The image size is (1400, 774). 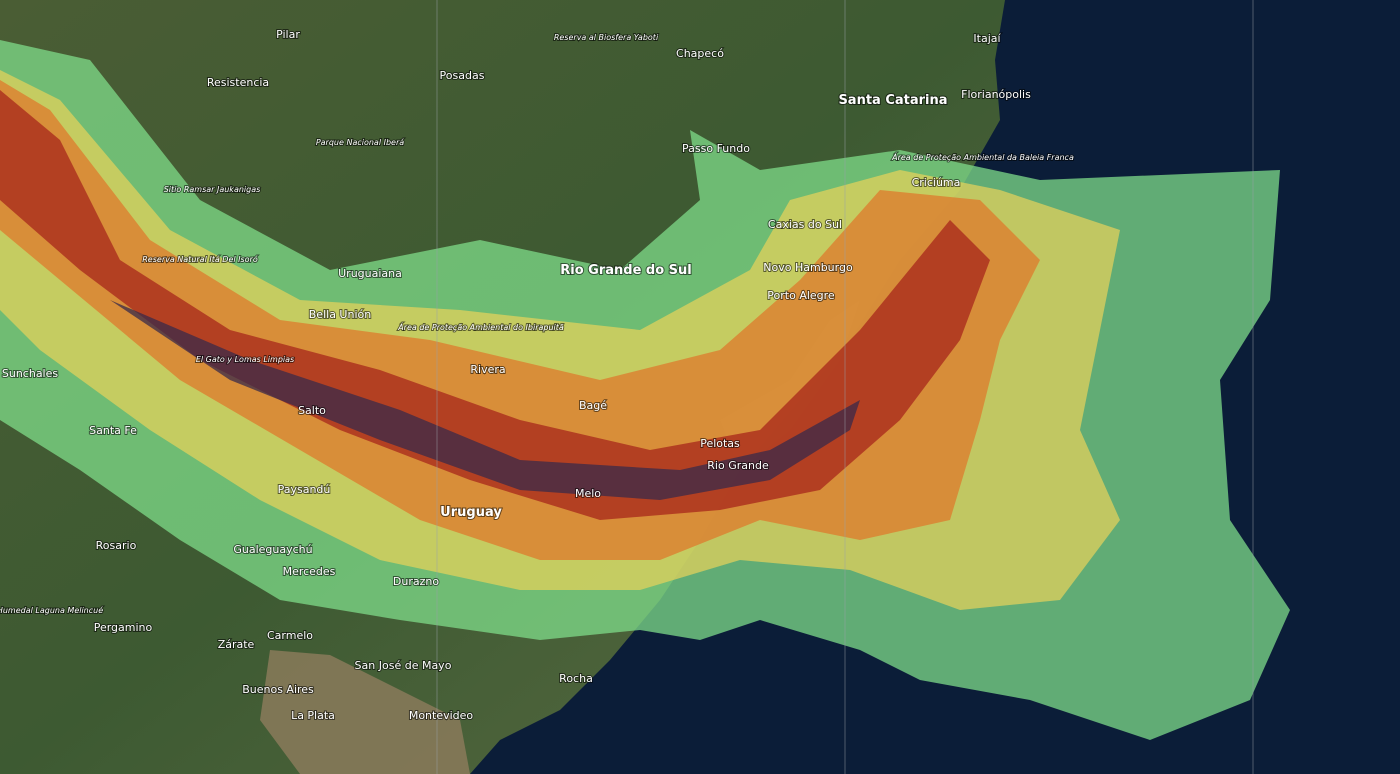 I want to click on place-label: Novo Hamburgo, so click(x=808, y=267).